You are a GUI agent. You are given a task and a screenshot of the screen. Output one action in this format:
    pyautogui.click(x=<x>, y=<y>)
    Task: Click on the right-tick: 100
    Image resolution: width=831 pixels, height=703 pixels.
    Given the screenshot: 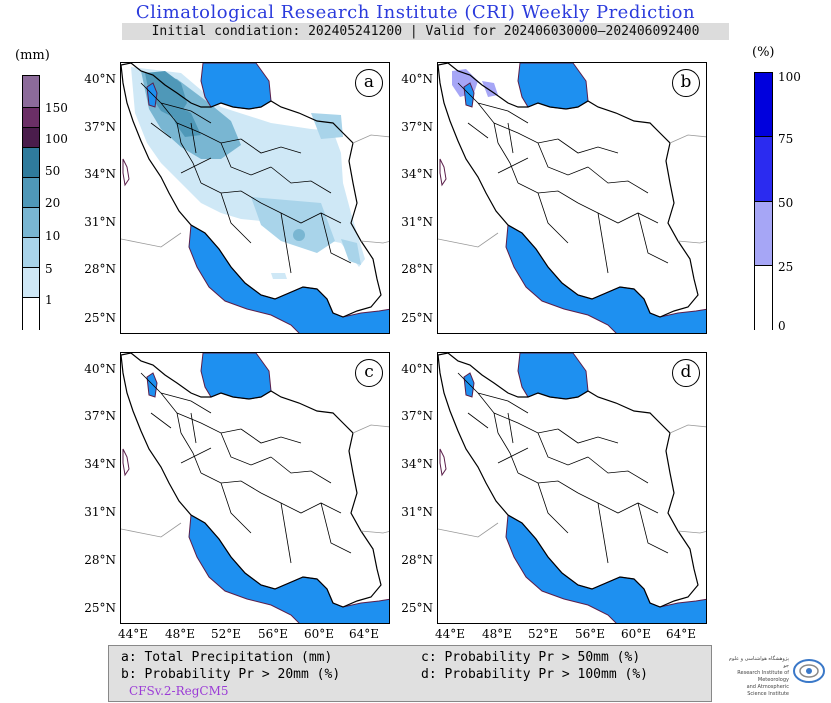 What is the action you would take?
    pyautogui.click(x=789, y=77)
    